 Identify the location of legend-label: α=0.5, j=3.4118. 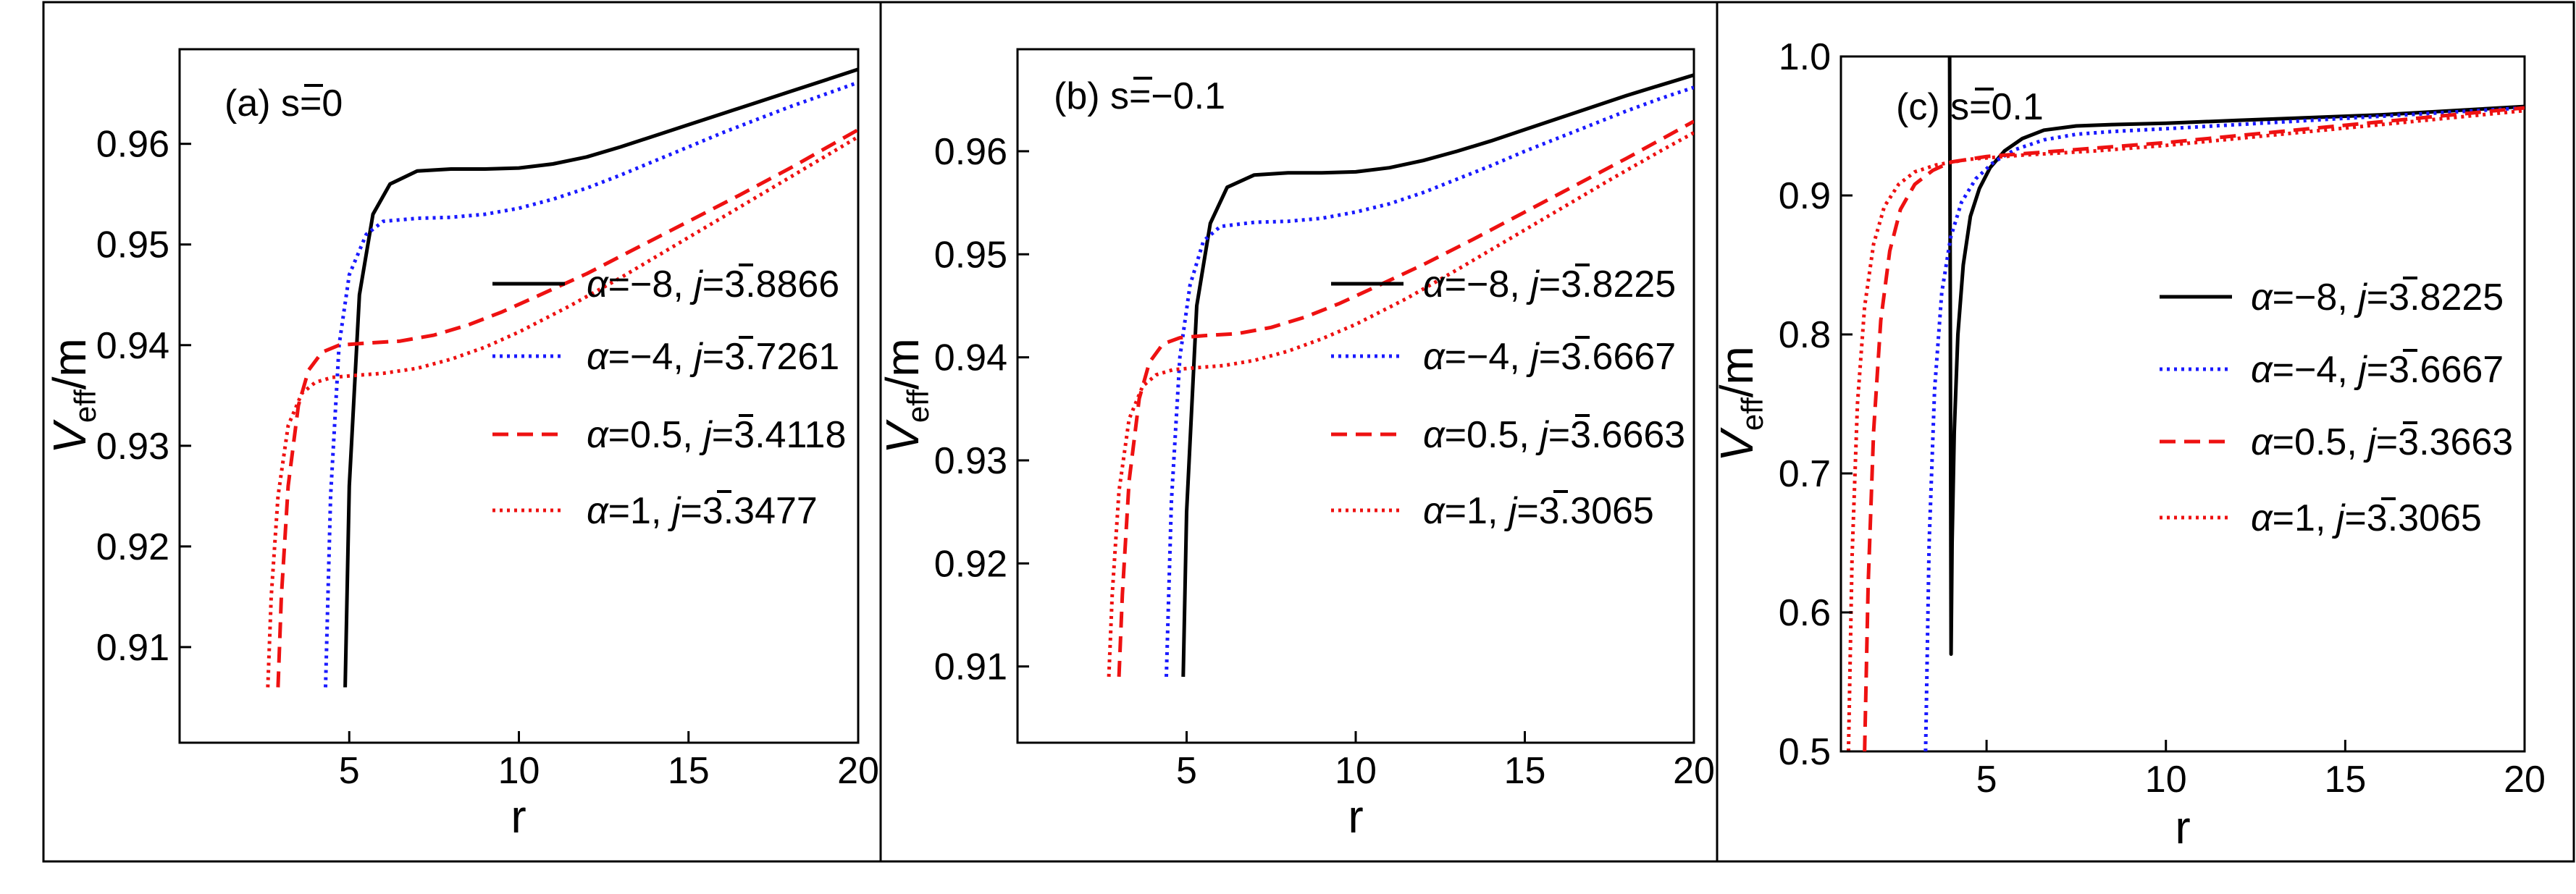
(716, 435).